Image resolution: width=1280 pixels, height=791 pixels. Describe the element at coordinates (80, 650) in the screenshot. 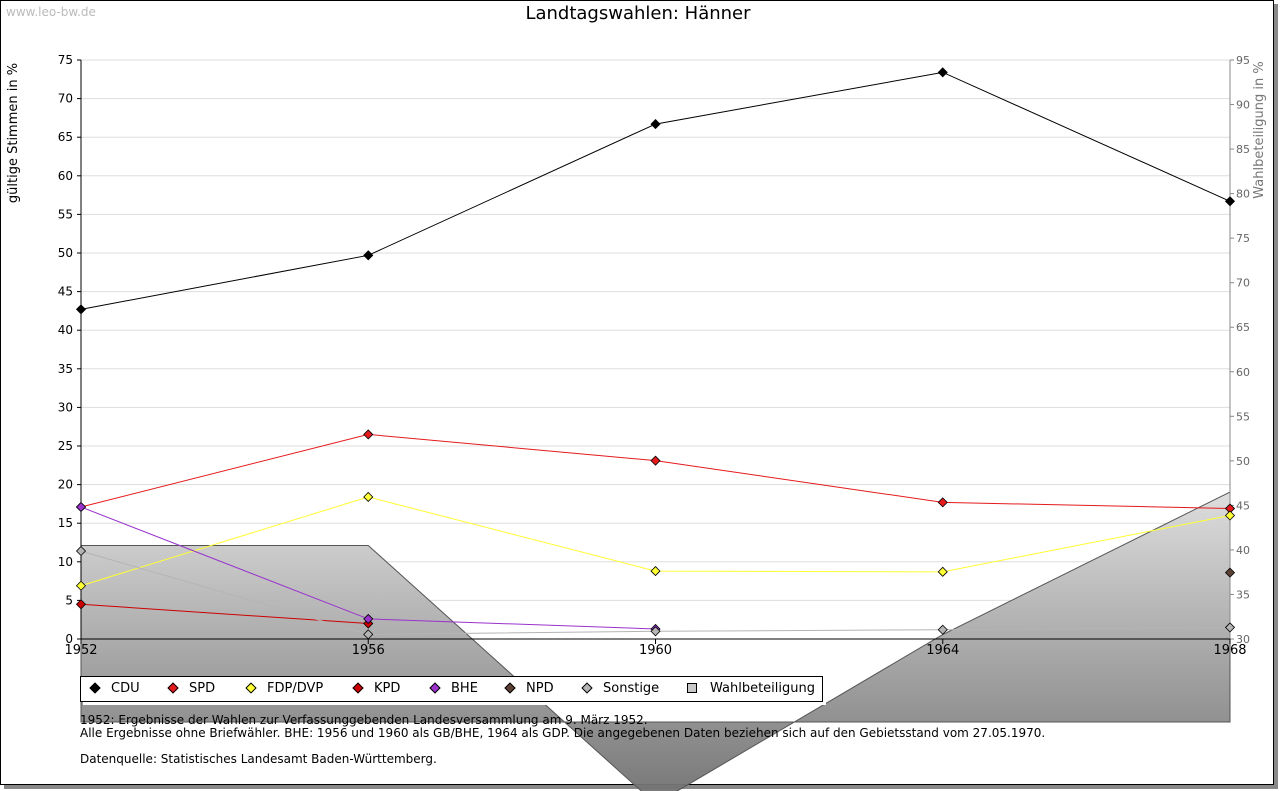

I see `x-tick-label-1952: 1952` at that location.